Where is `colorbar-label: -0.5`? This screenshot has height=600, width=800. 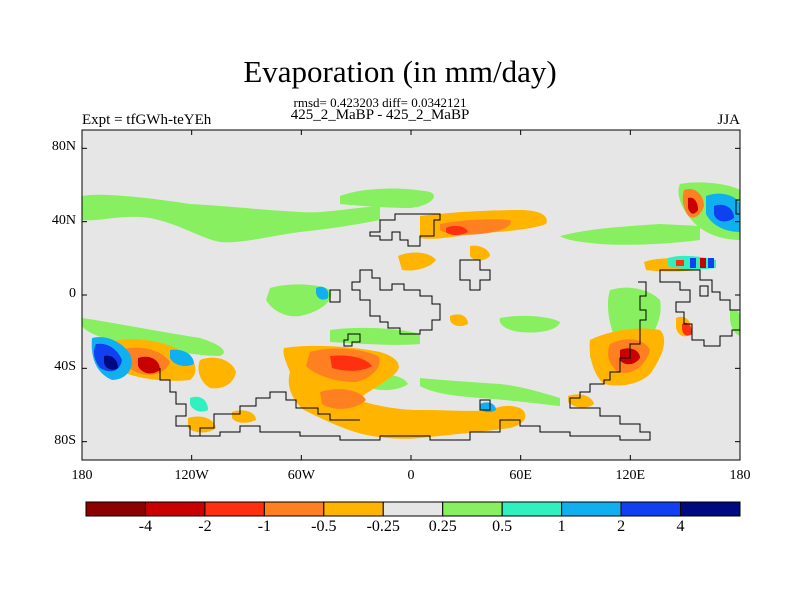
colorbar-label: -0.5 is located at coordinates (324, 526).